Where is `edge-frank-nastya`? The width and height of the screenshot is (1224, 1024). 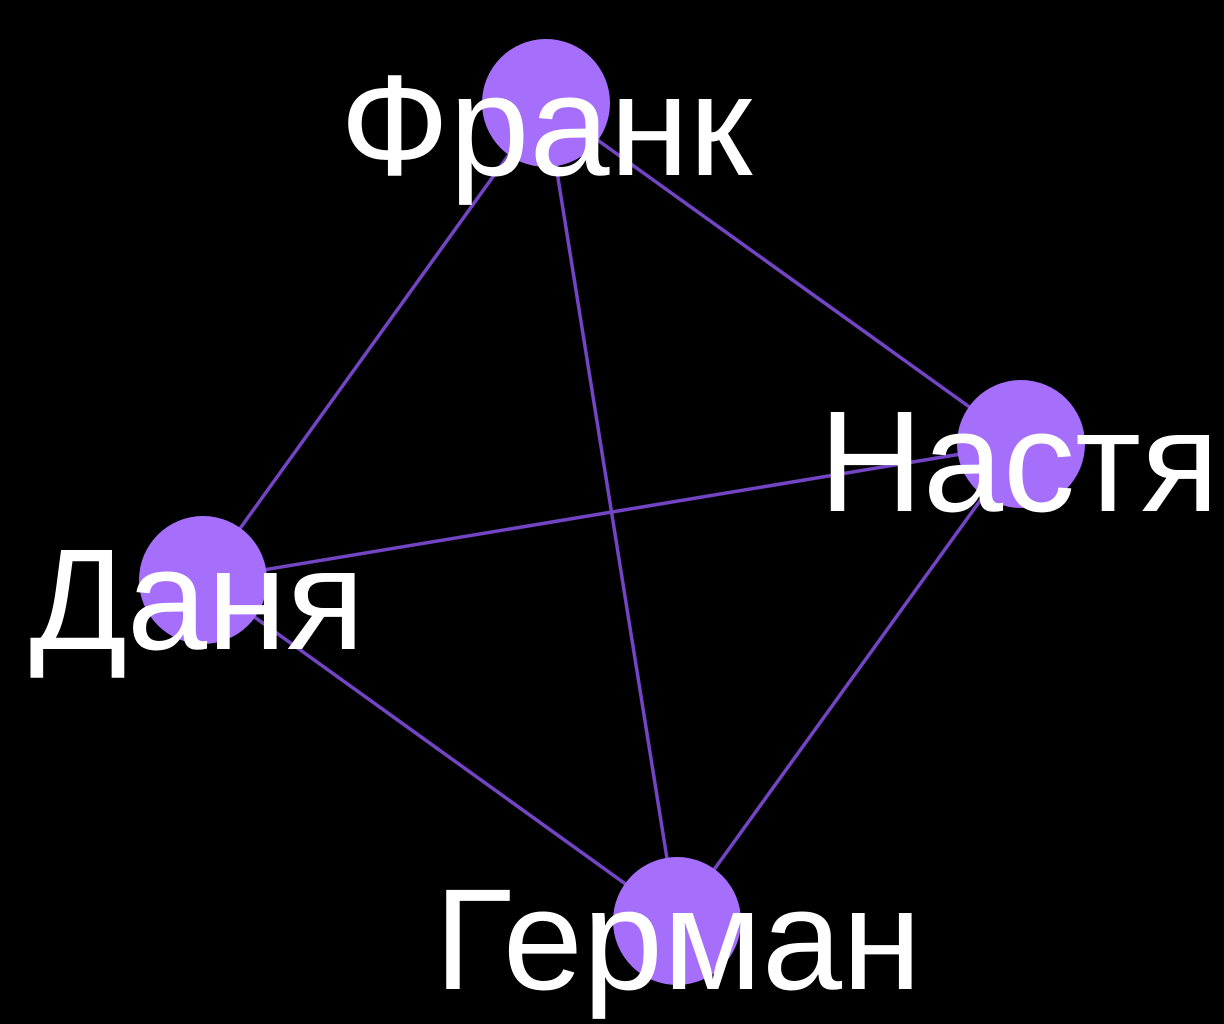
edge-frank-nastya is located at coordinates (783, 273).